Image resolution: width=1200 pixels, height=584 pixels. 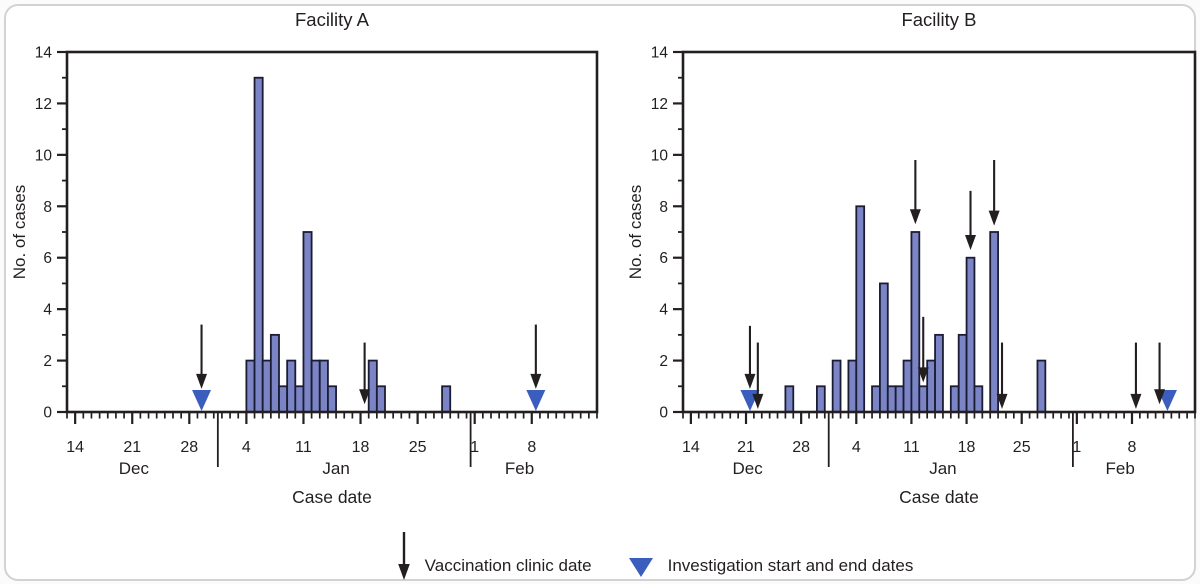 I want to click on legend-item-investigation: Investigation start and end dates, so click(x=771, y=569).